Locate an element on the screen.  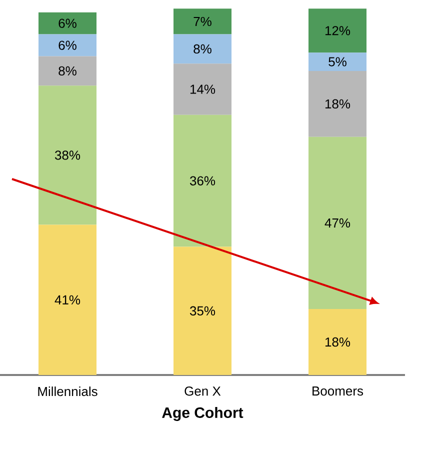
data-label: 38% is located at coordinates (67, 155).